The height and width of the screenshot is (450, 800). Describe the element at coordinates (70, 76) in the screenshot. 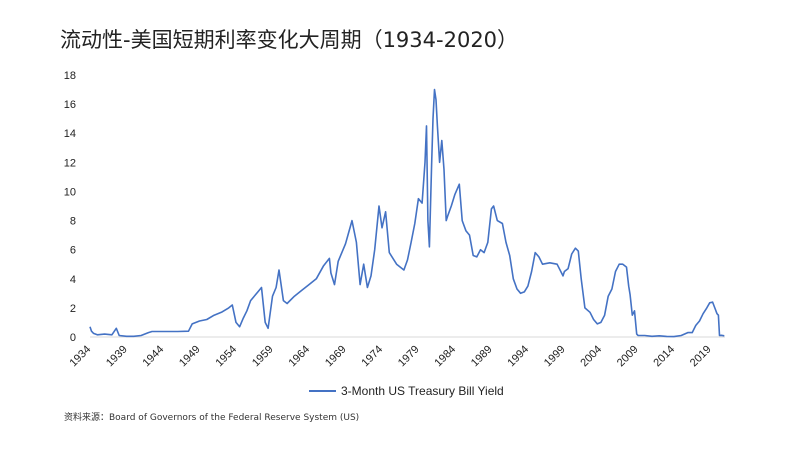

I see `y-tick-label: 18` at that location.